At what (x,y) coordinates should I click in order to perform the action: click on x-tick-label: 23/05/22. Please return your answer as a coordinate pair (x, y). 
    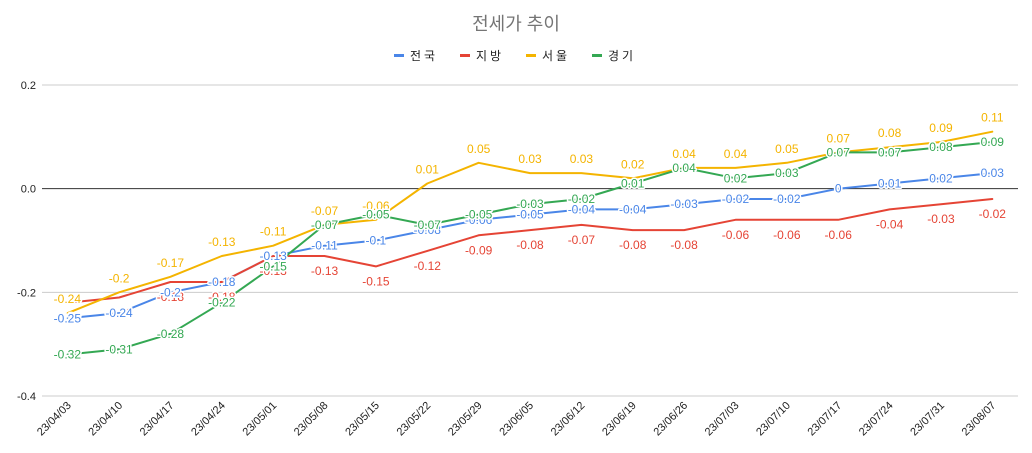
    Looking at the image, I should click on (414, 419).